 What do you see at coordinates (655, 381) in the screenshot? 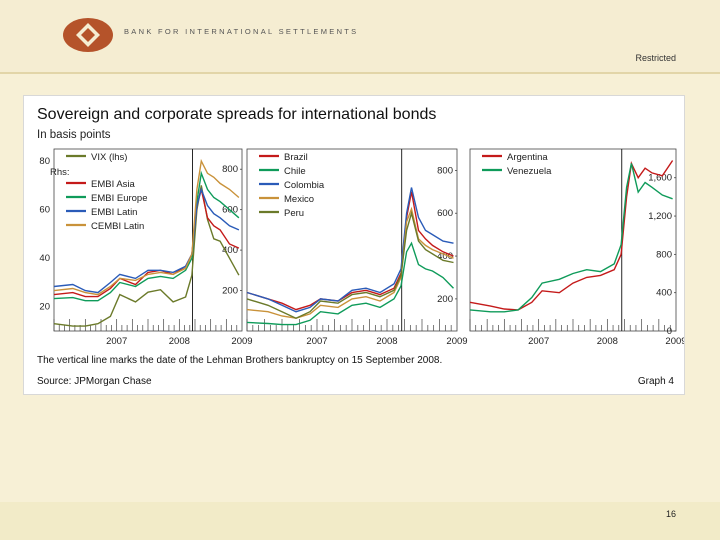
I see `graph-number: Graph 4` at bounding box center [655, 381].